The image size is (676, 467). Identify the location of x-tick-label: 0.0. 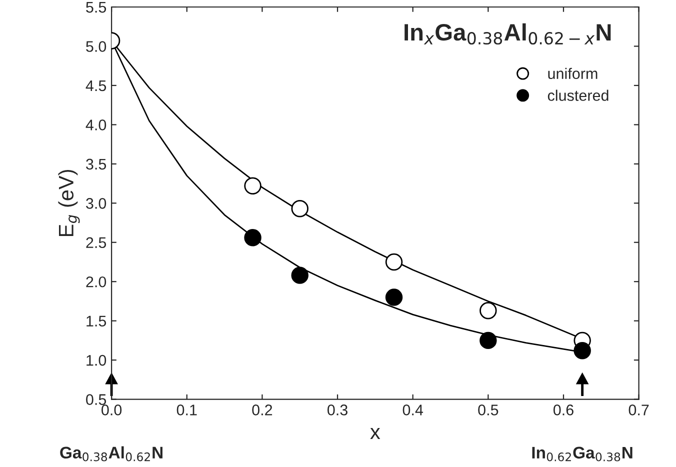
(112, 410).